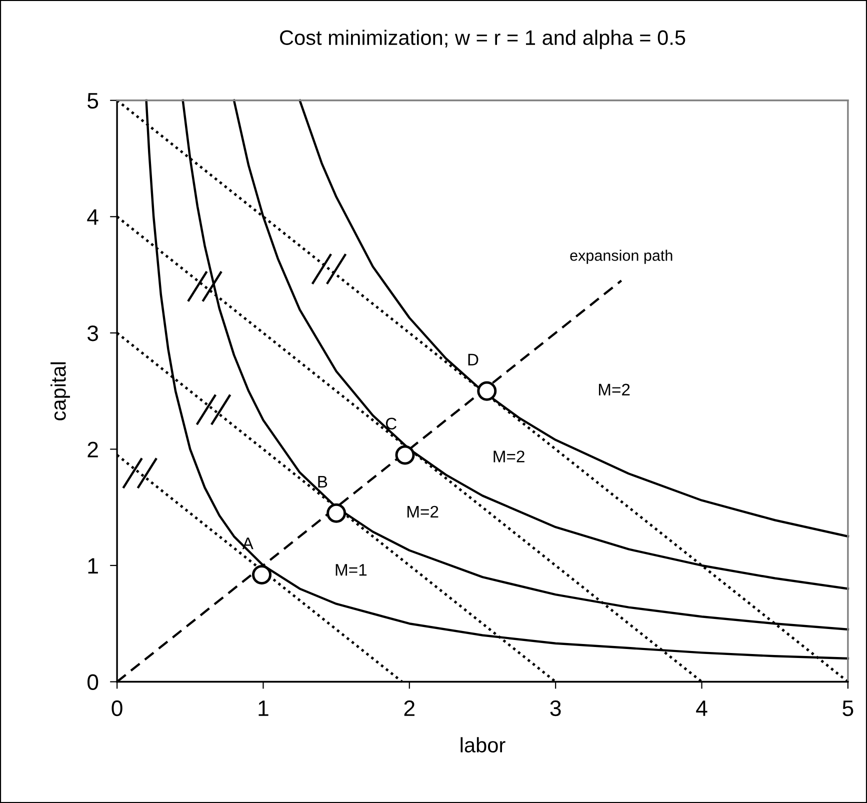  What do you see at coordinates (555, 708) in the screenshot?
I see `x-tick-label: 3` at bounding box center [555, 708].